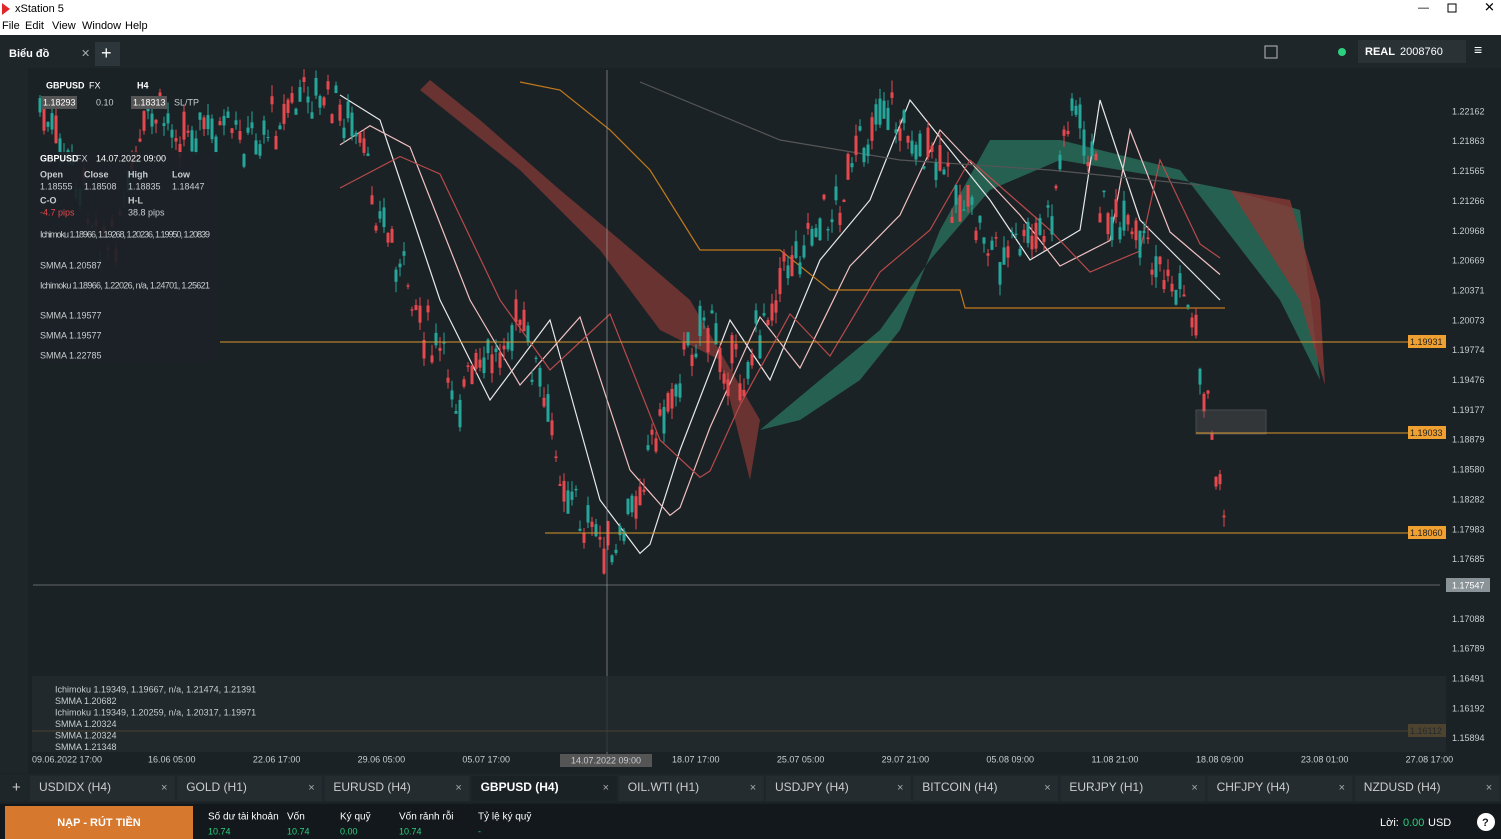  Describe the element at coordinates (750, 17) in the screenshot. I see `titlebar` at that location.